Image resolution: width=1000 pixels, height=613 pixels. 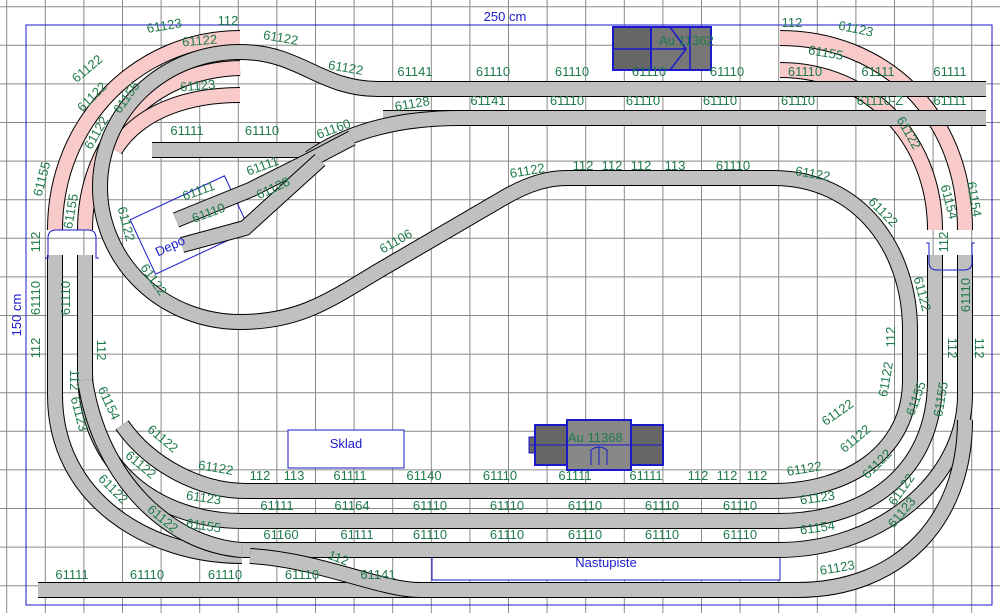 I want to click on track-label: 61160, so click(x=280, y=534).